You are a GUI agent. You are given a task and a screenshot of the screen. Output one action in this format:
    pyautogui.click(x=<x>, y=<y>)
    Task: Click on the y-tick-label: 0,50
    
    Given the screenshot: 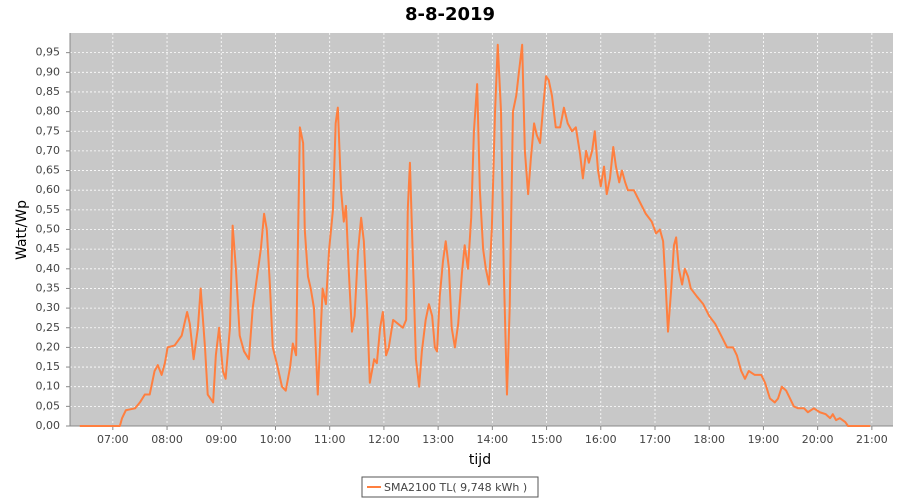 What is the action you would take?
    pyautogui.click(x=48, y=229)
    